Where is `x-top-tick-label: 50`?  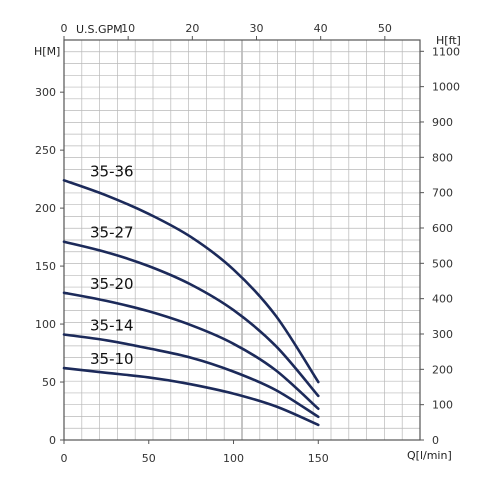 x-top-tick-label: 50 is located at coordinates (385, 28).